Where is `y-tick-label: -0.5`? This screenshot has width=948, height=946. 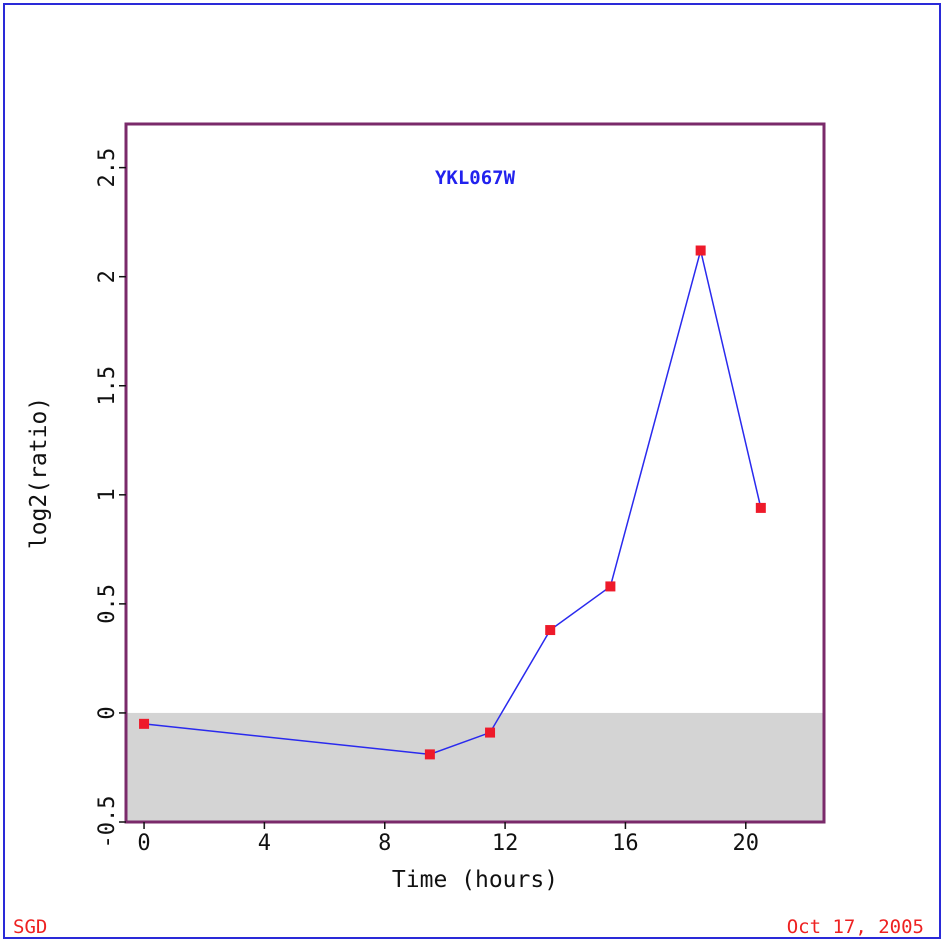
y-tick-label: -0.5 is located at coordinates (107, 822).